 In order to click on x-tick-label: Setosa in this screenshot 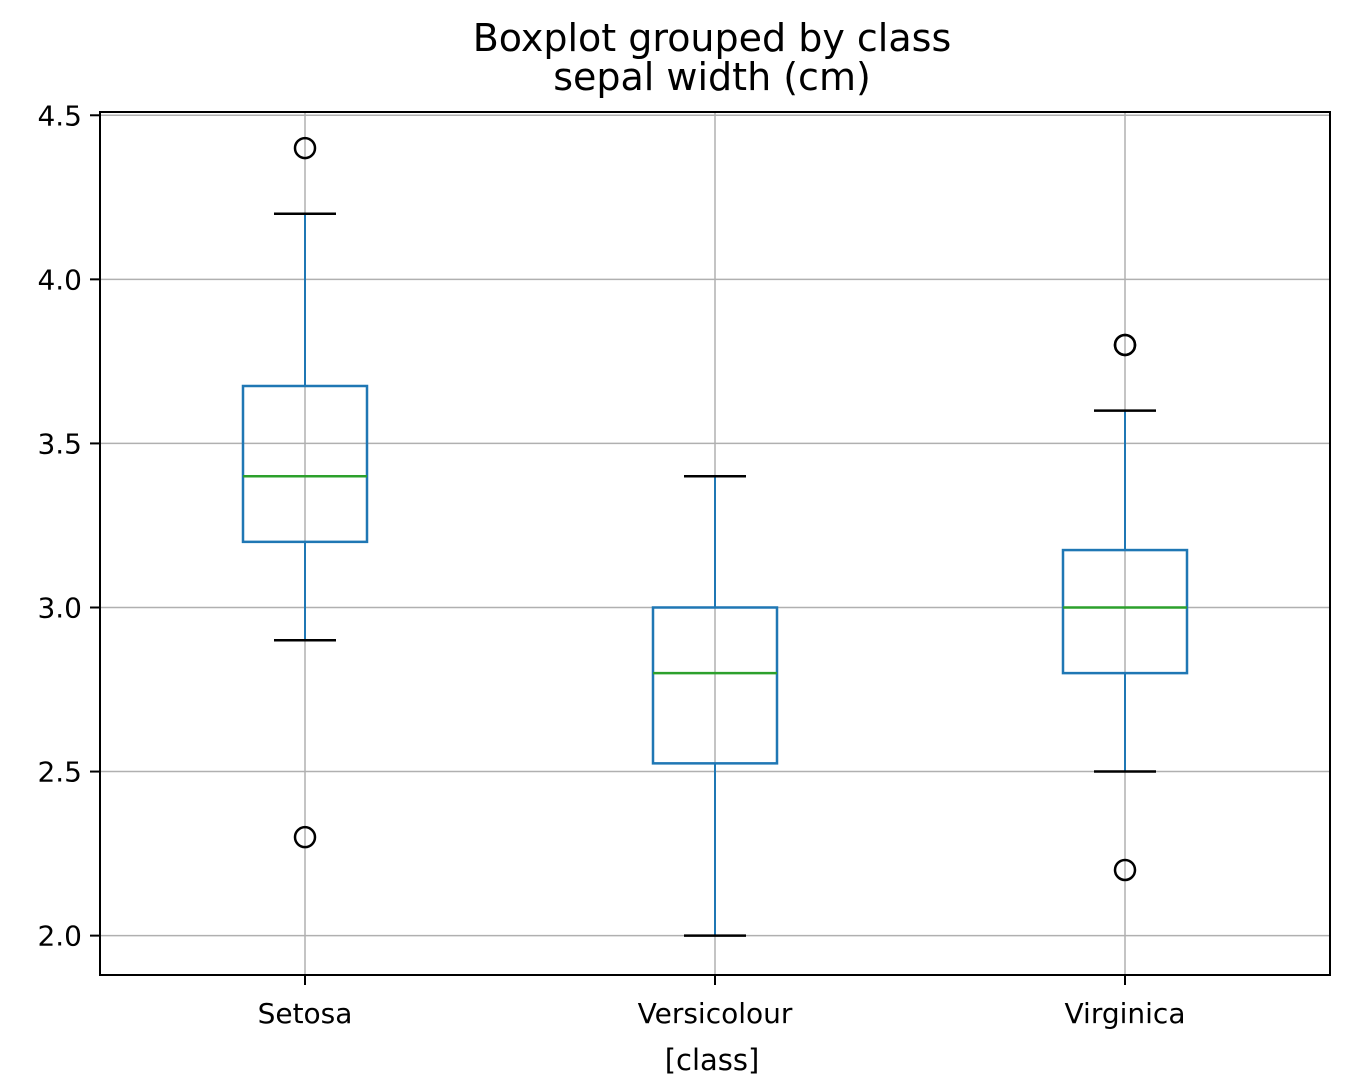, I will do `click(305, 1013)`.